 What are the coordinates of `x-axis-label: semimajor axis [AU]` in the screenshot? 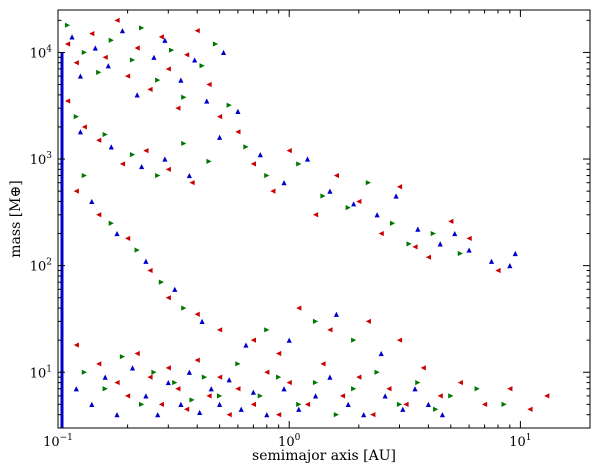 It's located at (324, 456).